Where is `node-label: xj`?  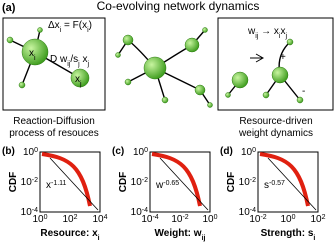
node-label: xj is located at coordinates (78, 81).